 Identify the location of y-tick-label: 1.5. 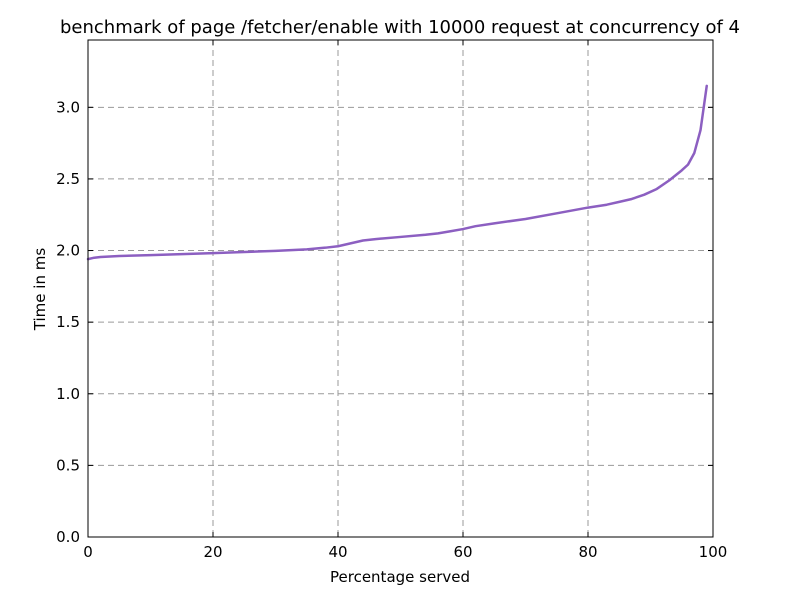
(68, 322).